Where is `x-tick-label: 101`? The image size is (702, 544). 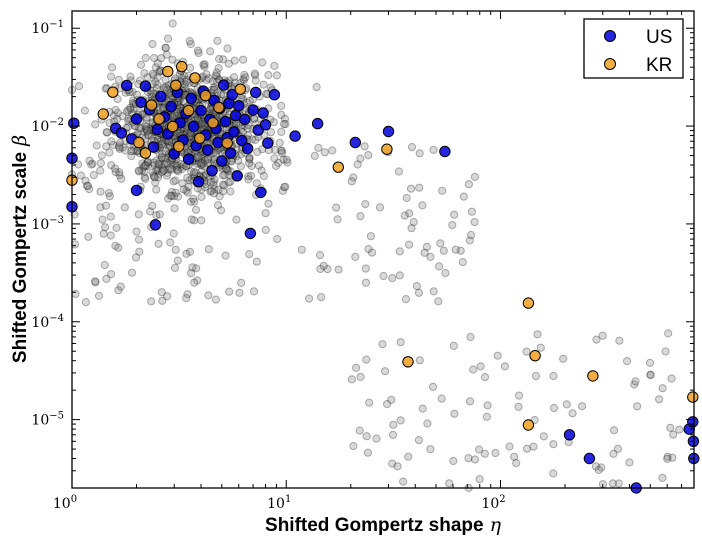
x-tick-label: 101 is located at coordinates (279, 503).